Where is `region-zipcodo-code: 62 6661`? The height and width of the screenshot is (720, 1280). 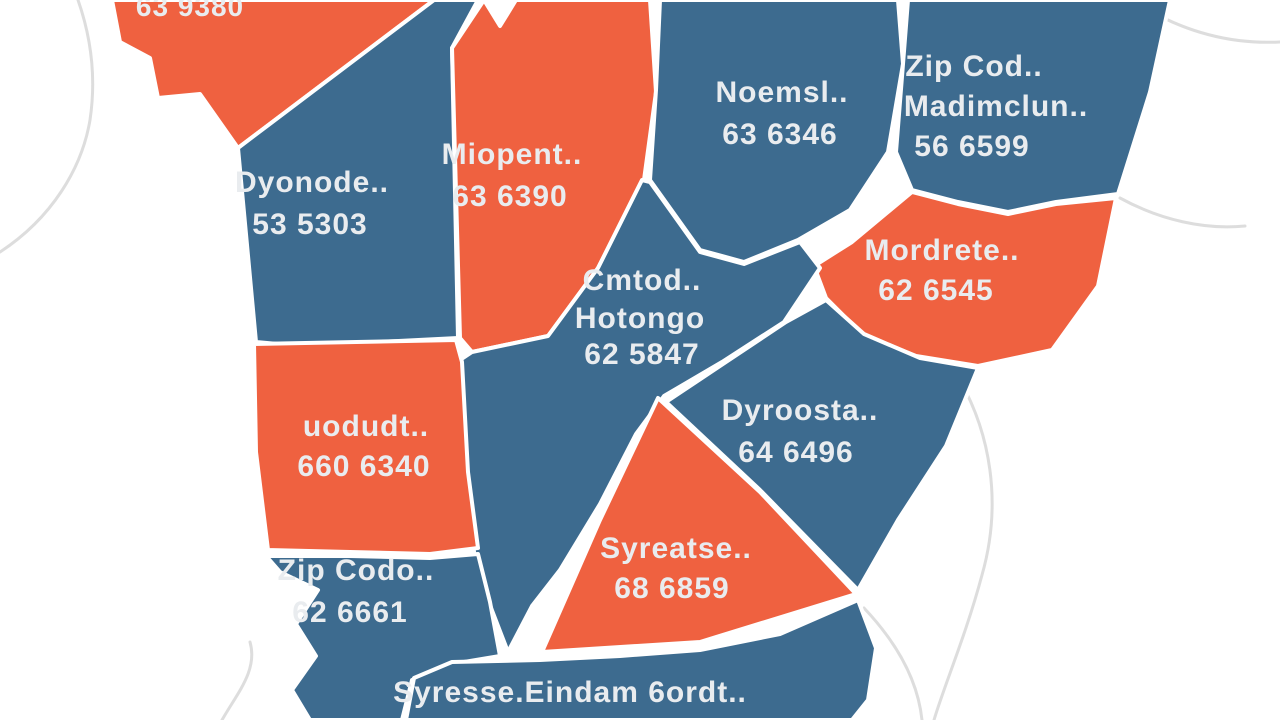
region-zipcodo-code: 62 6661 is located at coordinates (349, 612).